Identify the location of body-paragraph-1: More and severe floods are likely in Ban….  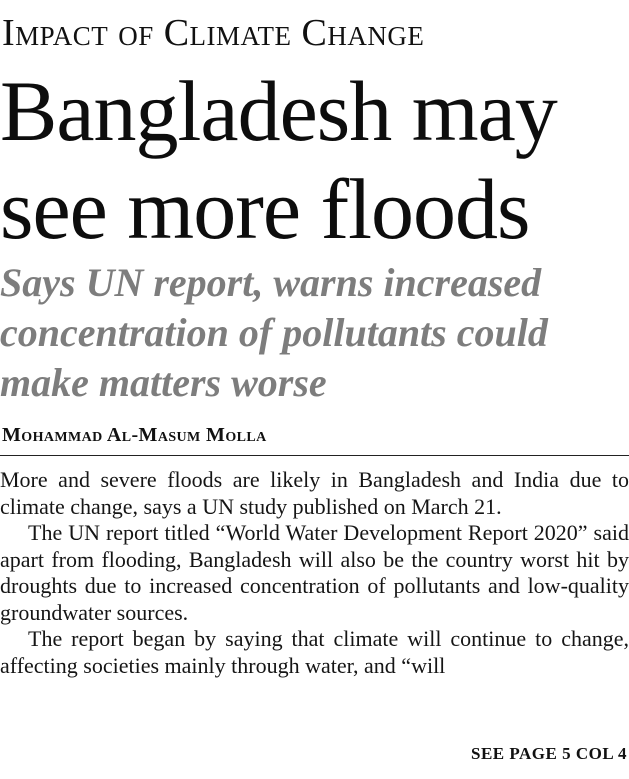
(314, 493).